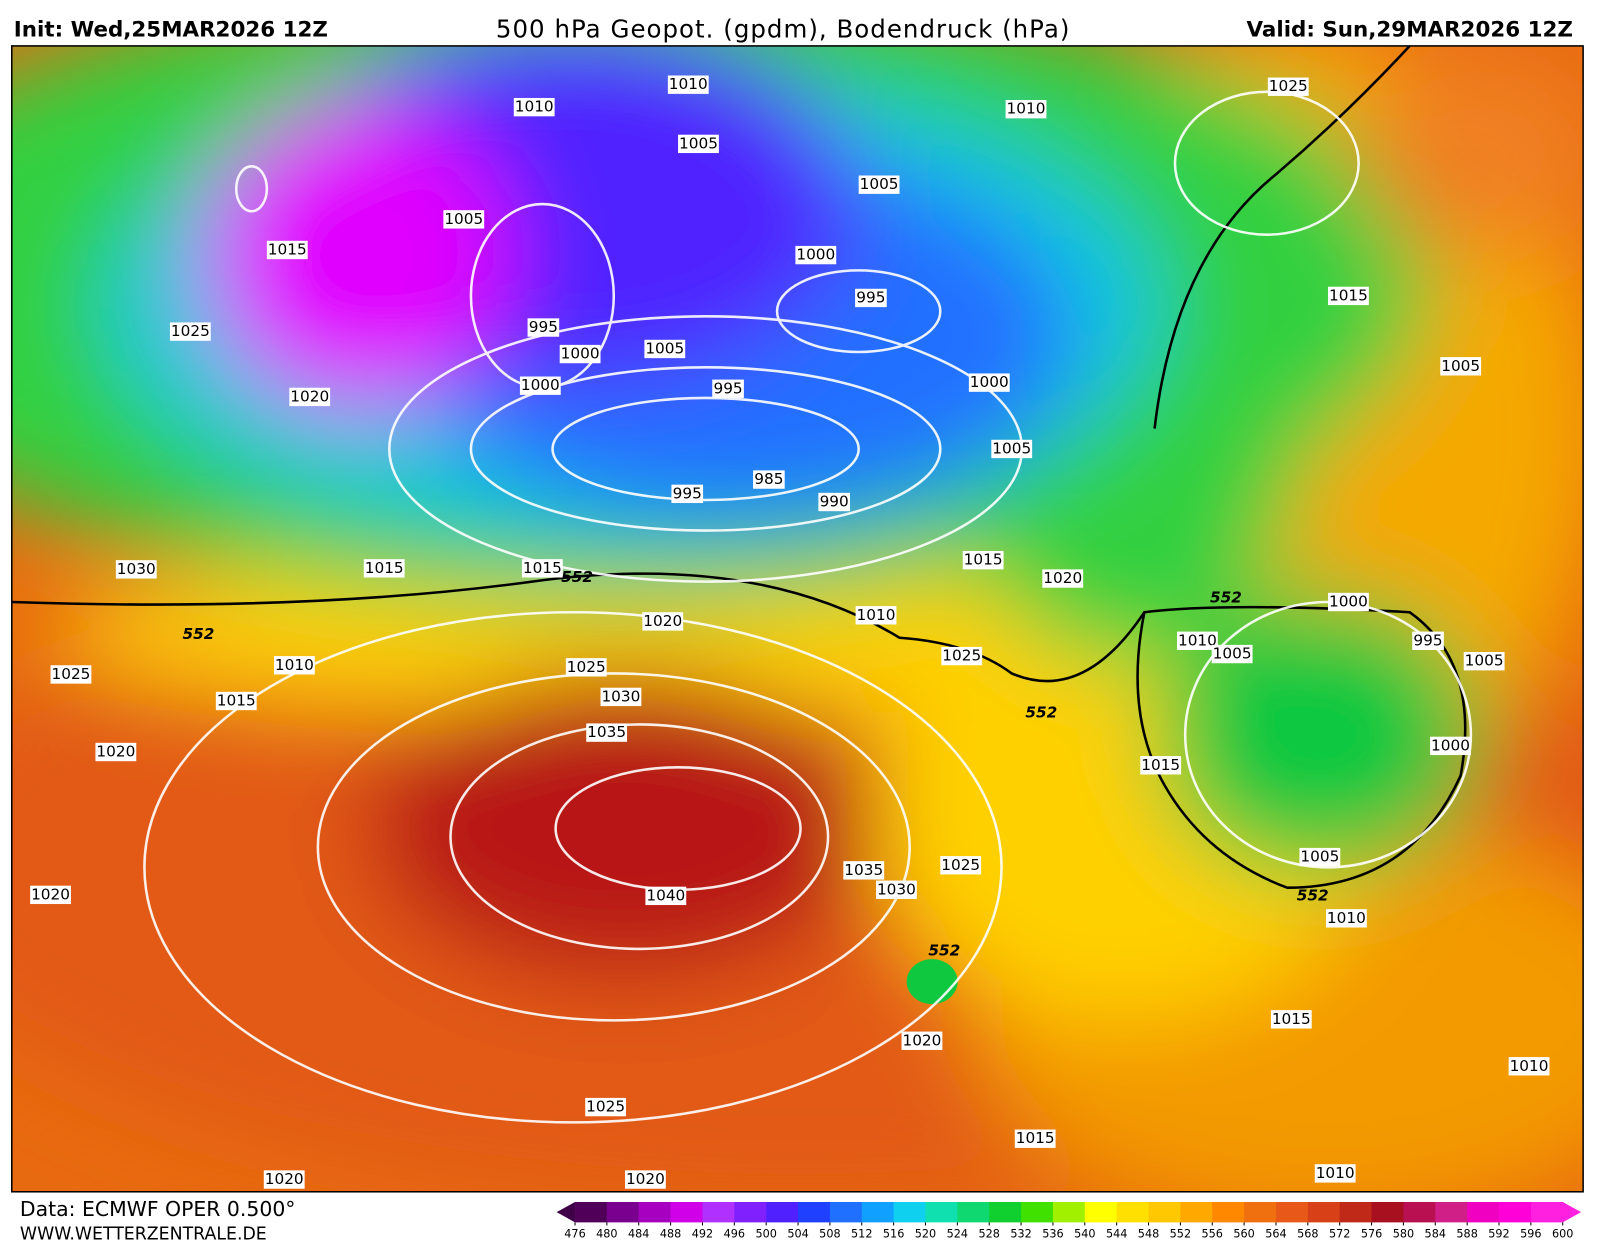  I want to click on isobar-label: 1035, so click(606, 732).